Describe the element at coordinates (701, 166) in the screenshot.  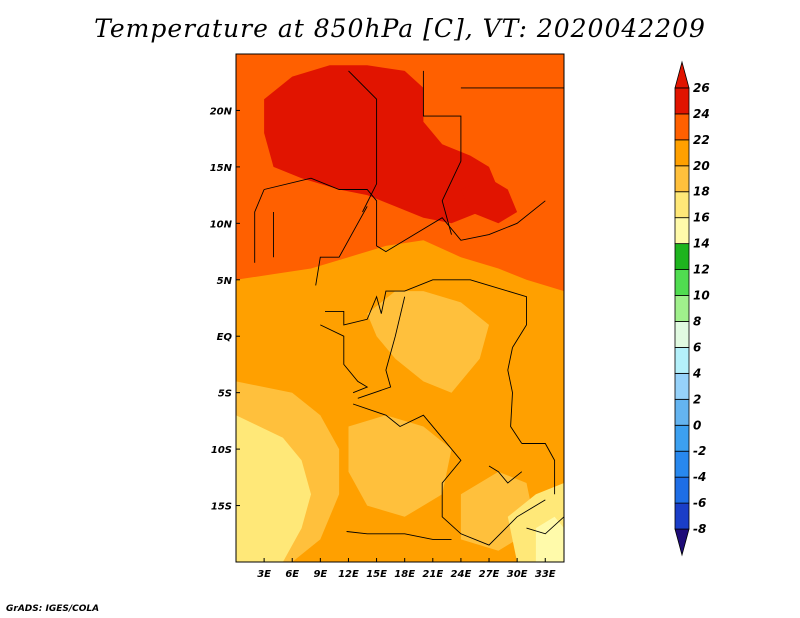
I see `colorbar-label-20: 20` at that location.